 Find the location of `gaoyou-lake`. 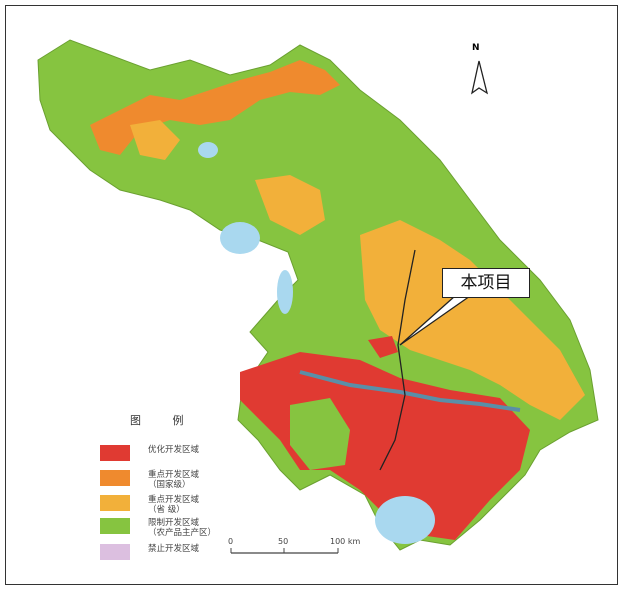

gaoyou-lake is located at coordinates (285, 292).